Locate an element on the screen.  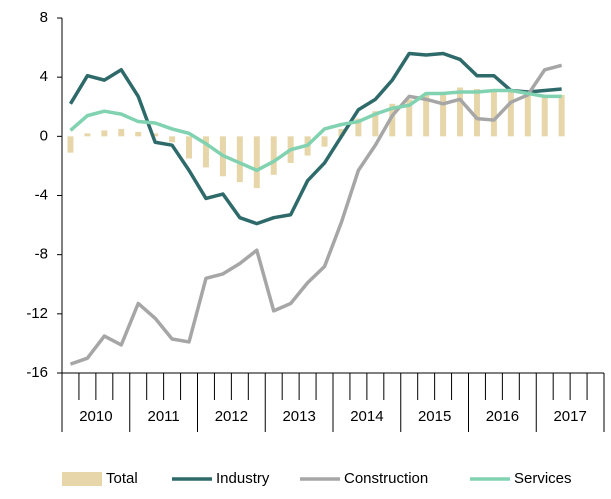
x-group-label: 2014 is located at coordinates (366, 416).